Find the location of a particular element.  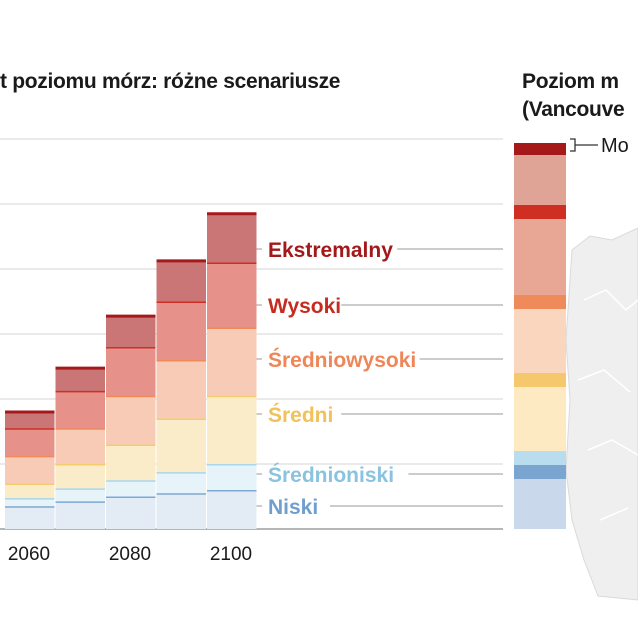

bar-top-5-2080 is located at coordinates (131, 316).